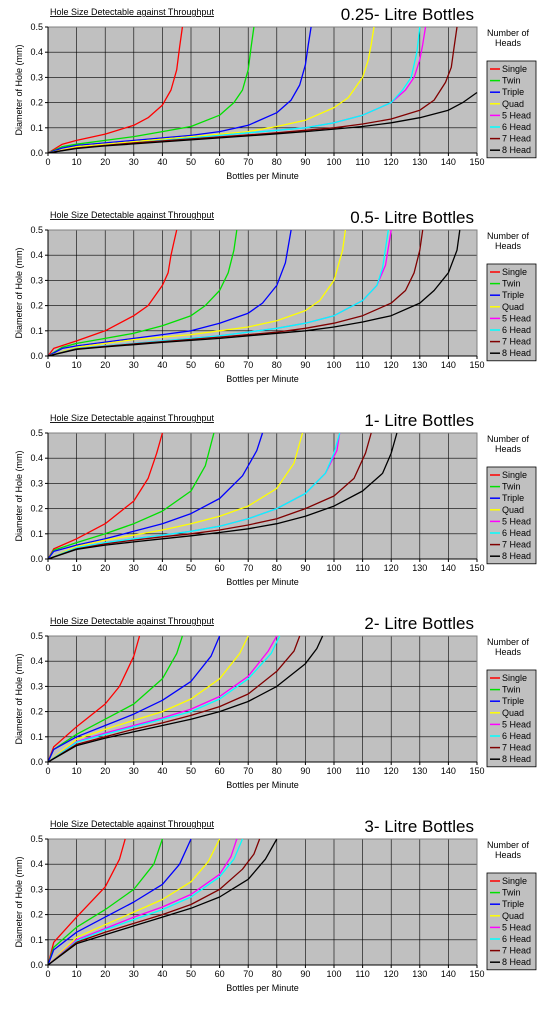 Image resolution: width=537 pixels, height=1012 pixels. I want to click on series-line-6-head, so click(145, 902).